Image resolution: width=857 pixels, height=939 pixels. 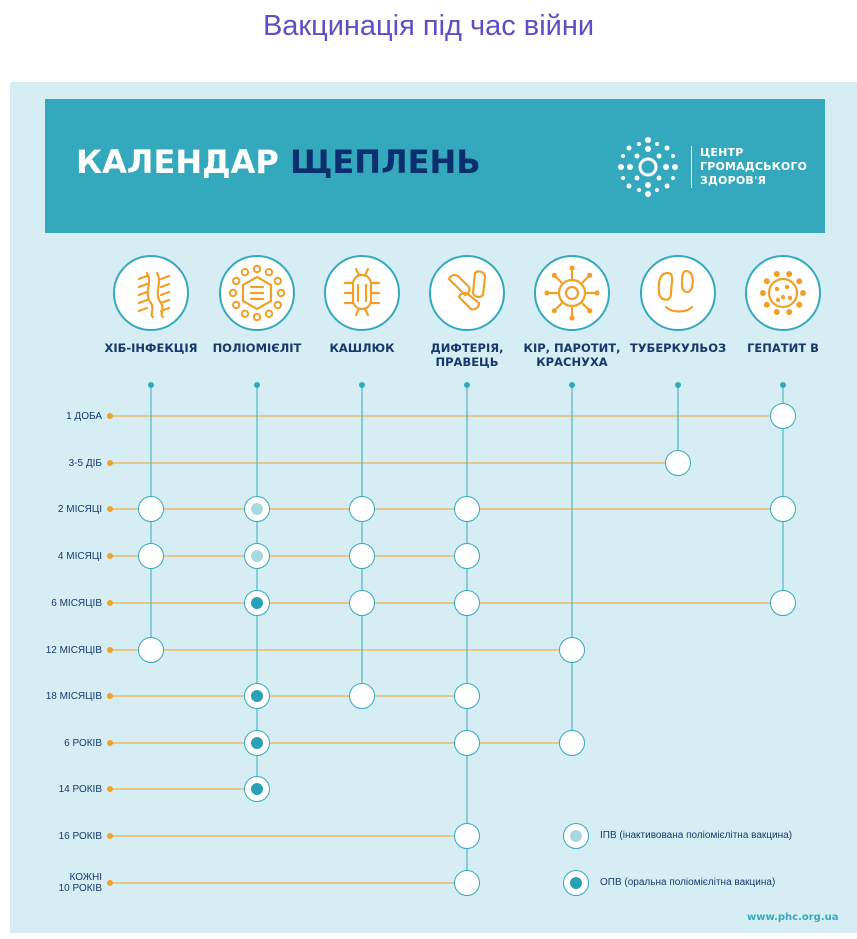 I want to click on hepatitis-b-virus-icon, so click(x=783, y=293).